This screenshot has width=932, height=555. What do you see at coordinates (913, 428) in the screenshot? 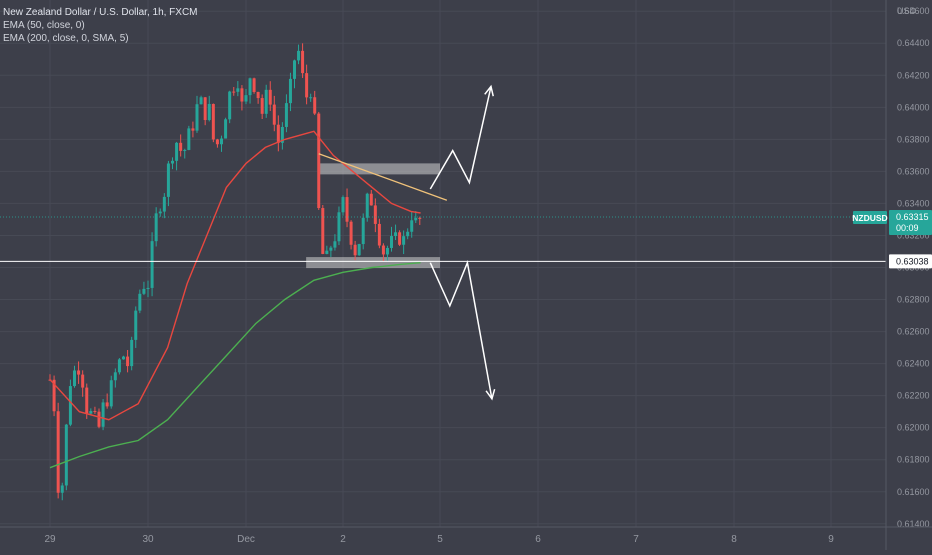
I see `y-tick-label: 0.62000` at bounding box center [913, 428].